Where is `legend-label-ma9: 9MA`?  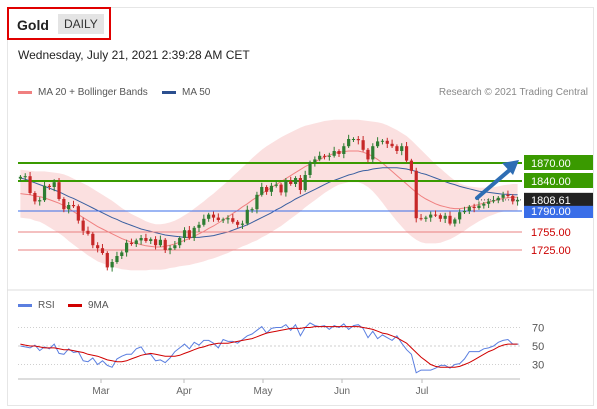 legend-label-ma9: 9MA is located at coordinates (98, 305).